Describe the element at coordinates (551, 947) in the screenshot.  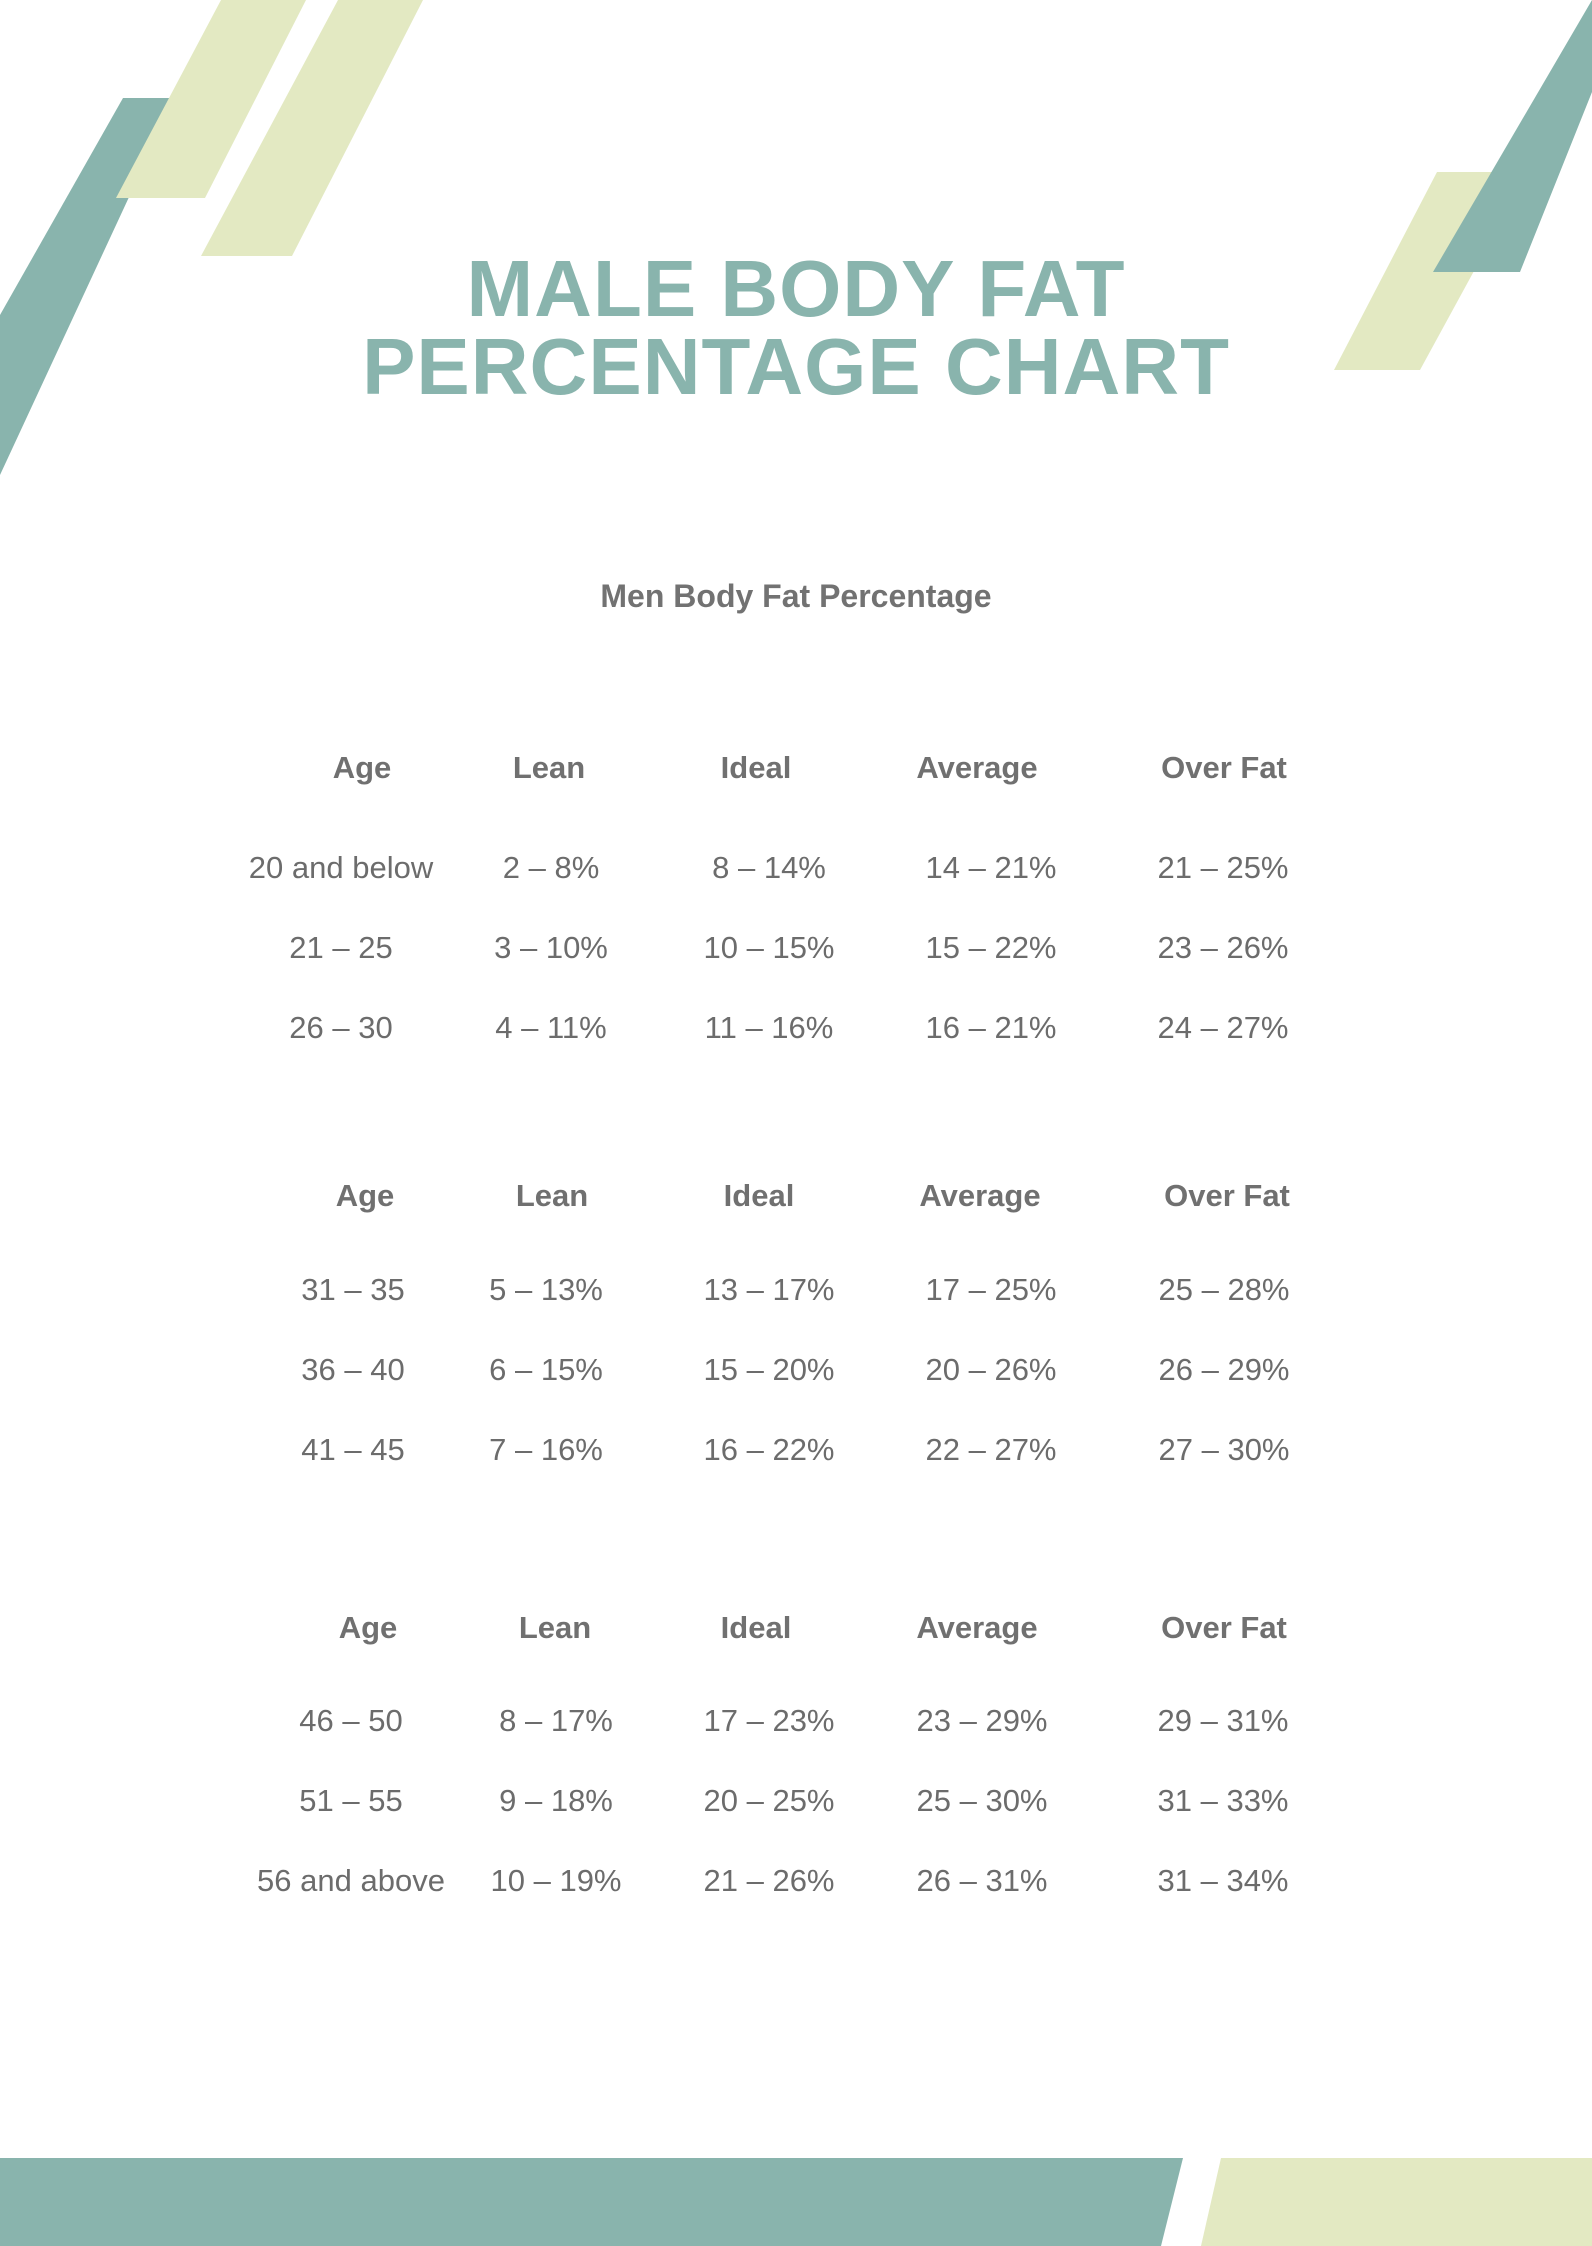
I see `cell-lean: 3 – 10%` at that location.